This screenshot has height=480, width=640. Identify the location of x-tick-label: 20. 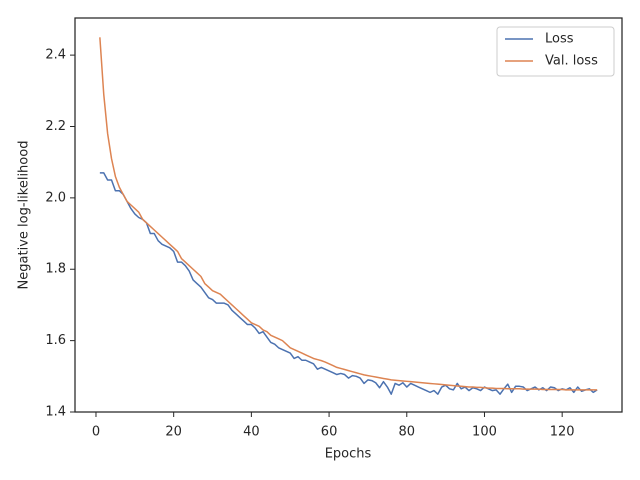
(173, 432).